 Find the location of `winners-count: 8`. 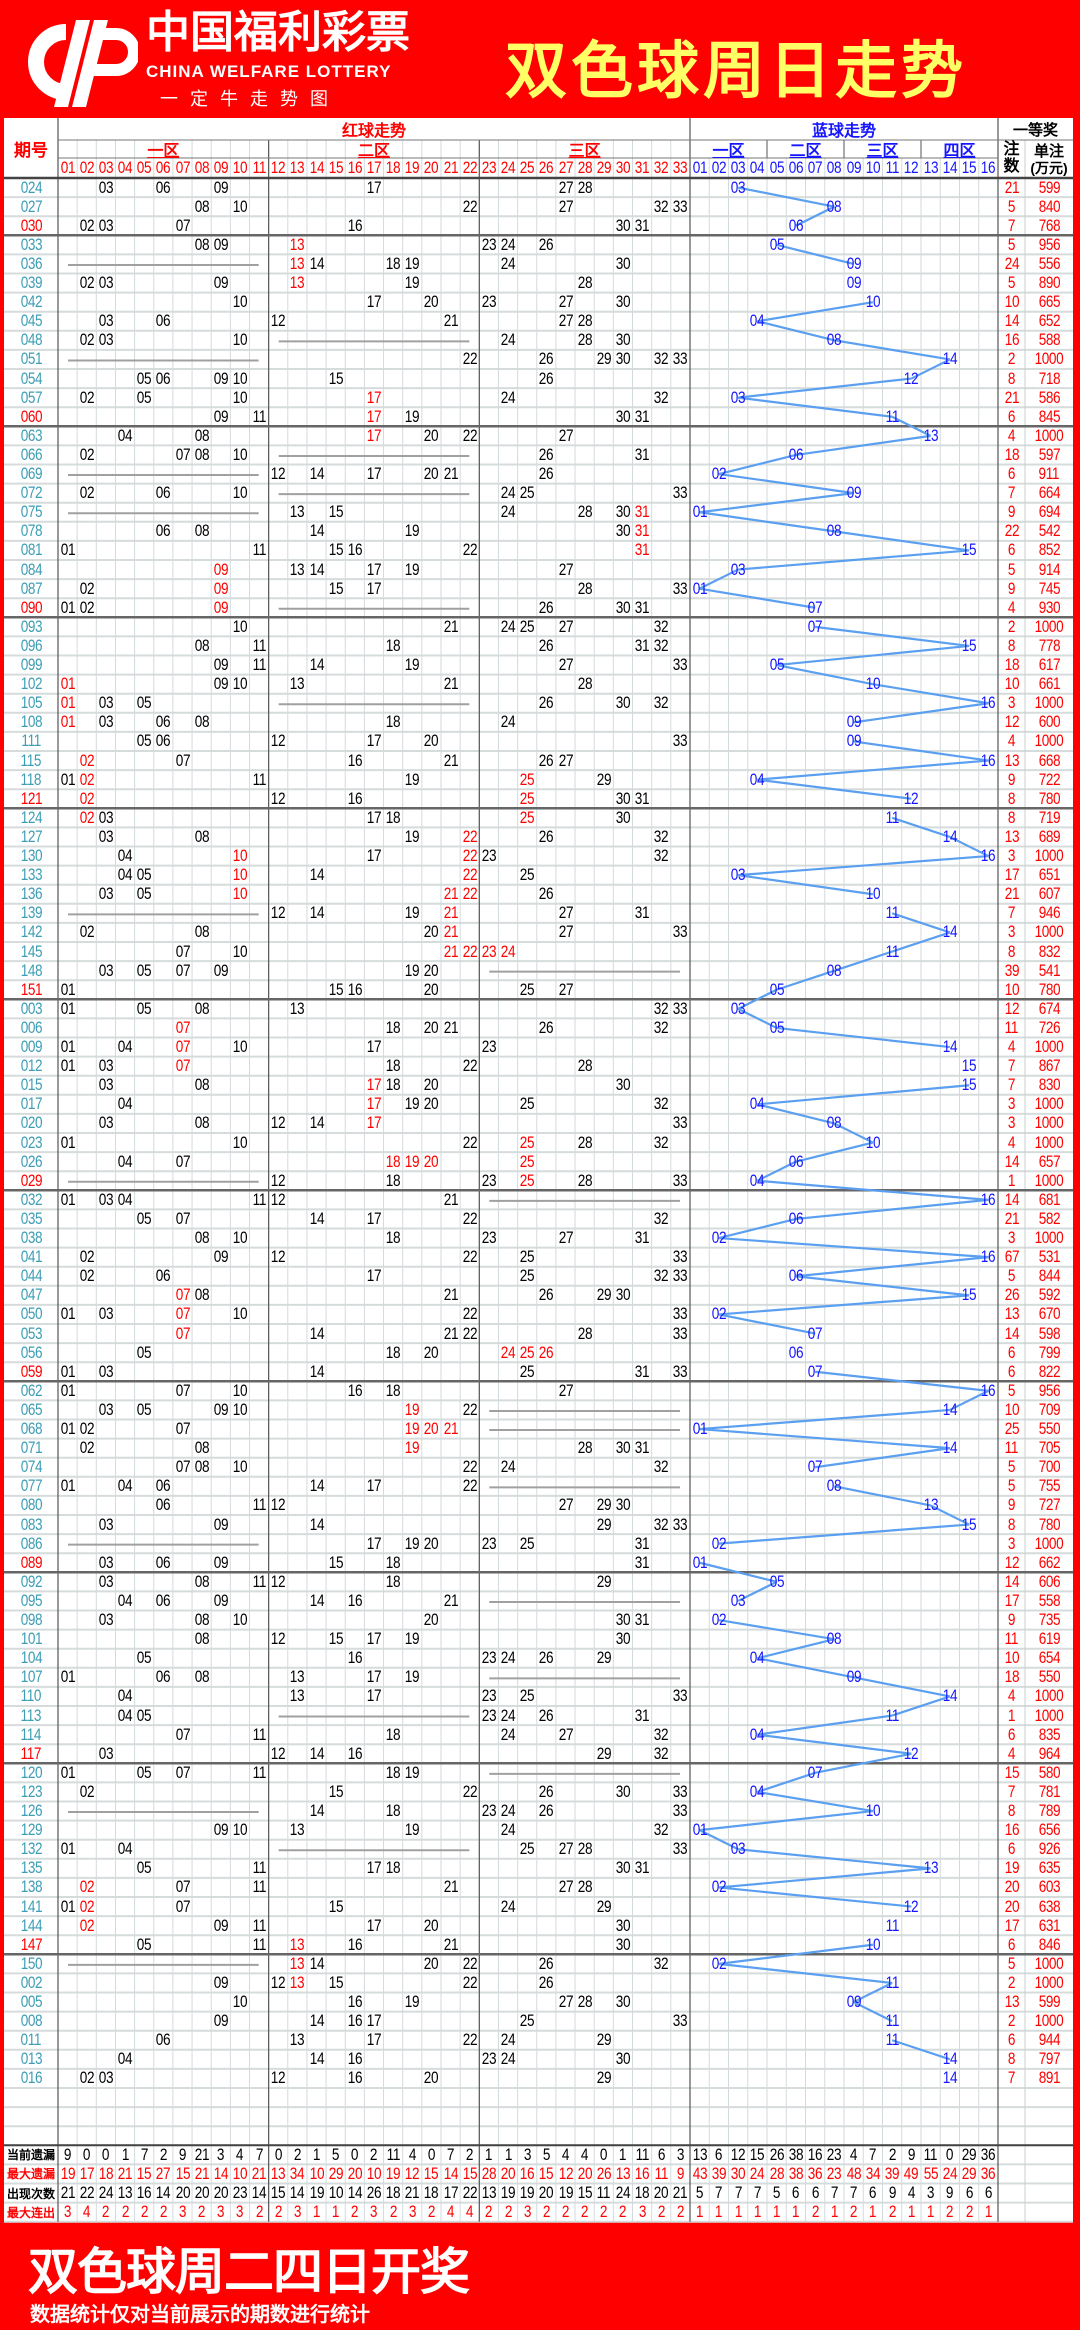

winners-count: 8 is located at coordinates (1011, 378).